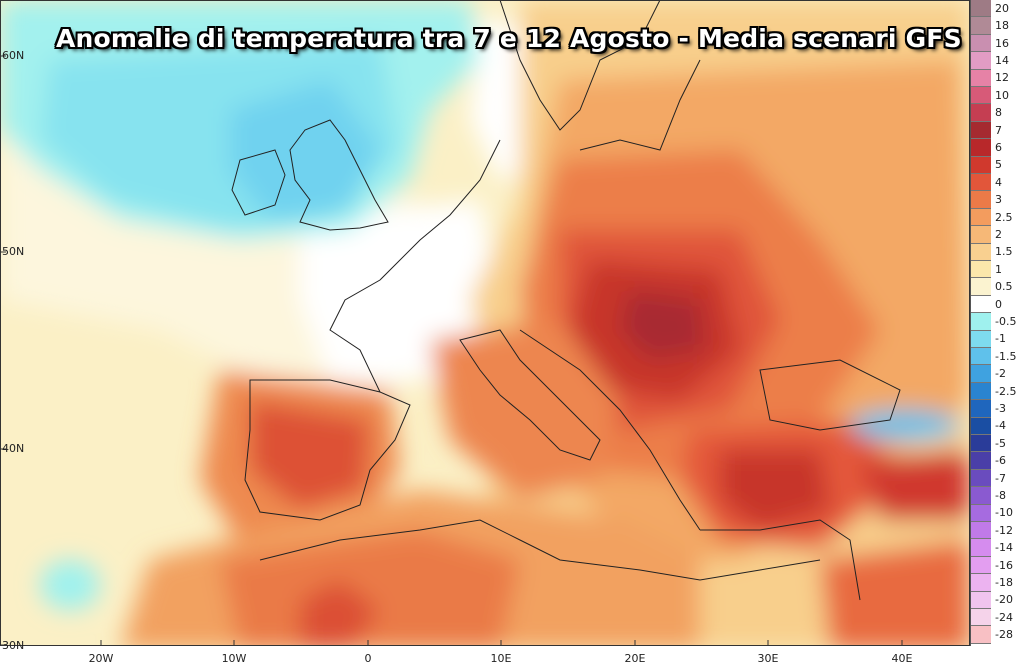 The height and width of the screenshot is (668, 1024). Describe the element at coordinates (234, 658) in the screenshot. I see `lon-label-10w: 10W` at that location.